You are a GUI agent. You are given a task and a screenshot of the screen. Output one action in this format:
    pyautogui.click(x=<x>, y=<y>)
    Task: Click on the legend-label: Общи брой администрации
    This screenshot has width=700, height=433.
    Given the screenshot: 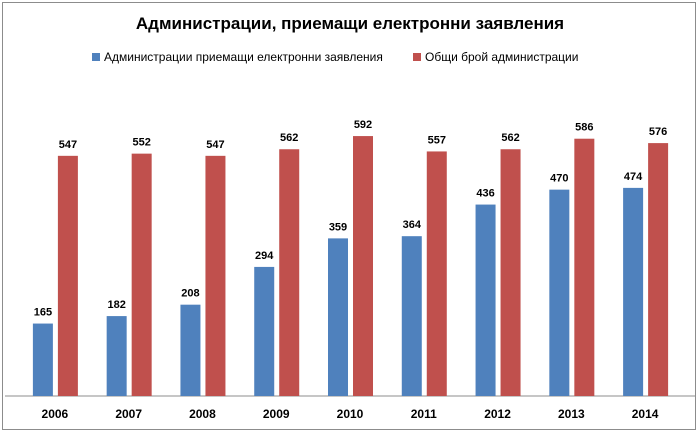 What is the action you would take?
    pyautogui.click(x=502, y=57)
    